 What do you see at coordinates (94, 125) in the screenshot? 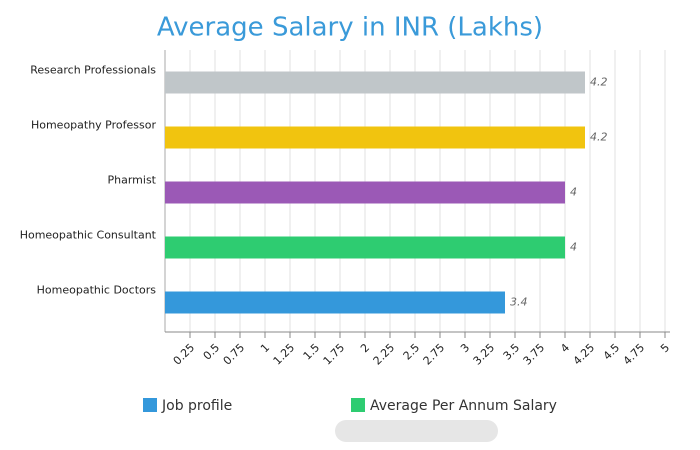
I see `y-tick-label: Homeopathy Professor` at bounding box center [94, 125].